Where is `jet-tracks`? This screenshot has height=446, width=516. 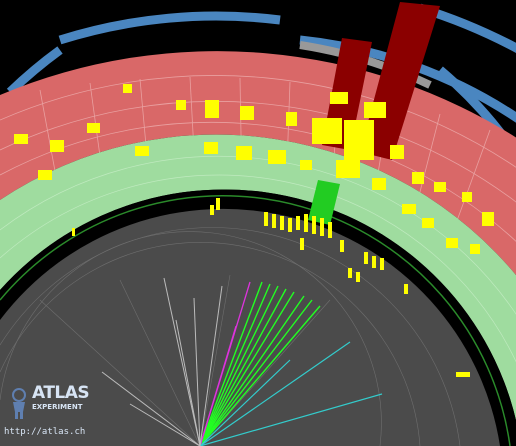
jet-tracks is located at coordinates (260, 363).